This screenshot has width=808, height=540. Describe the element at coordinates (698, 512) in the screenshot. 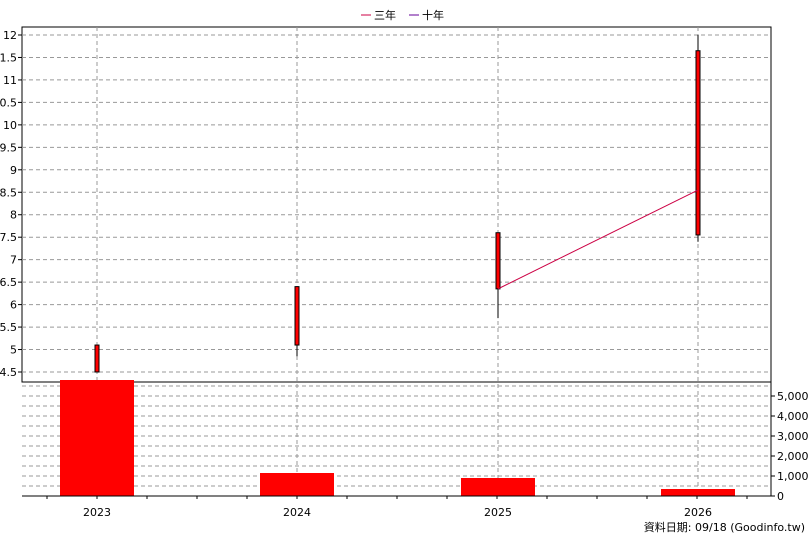

I see `x-tick-label: 2026` at that location.